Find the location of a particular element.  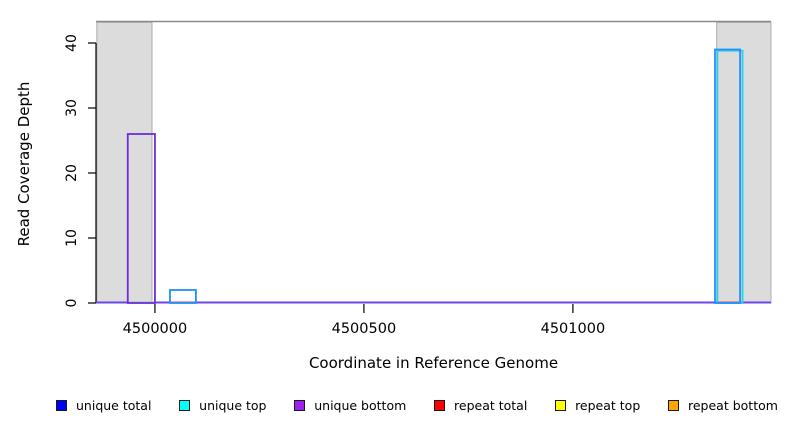

legend-label: unique top is located at coordinates (233, 405).